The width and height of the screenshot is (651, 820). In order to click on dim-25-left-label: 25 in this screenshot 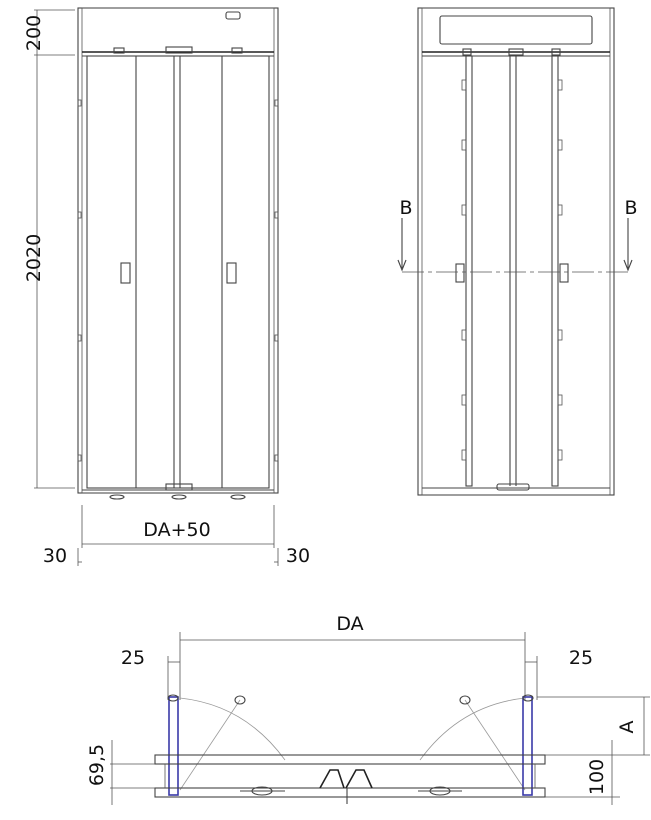, I will do `click(133, 658)`.